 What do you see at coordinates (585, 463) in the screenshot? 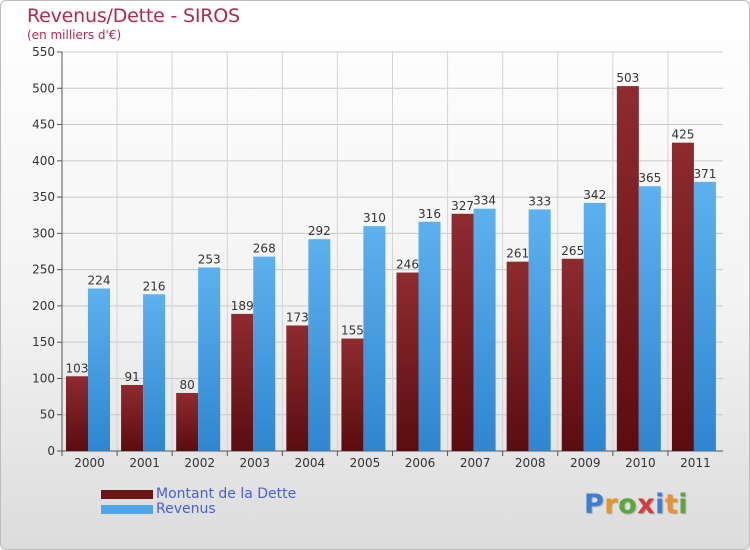
I see `x-tick-label: 2009` at bounding box center [585, 463].